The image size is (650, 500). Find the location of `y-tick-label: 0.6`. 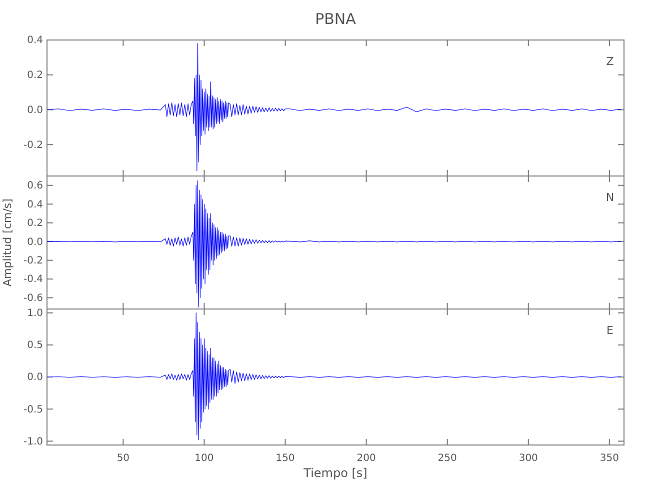

y-tick-label: 0.6 is located at coordinates (35, 186).